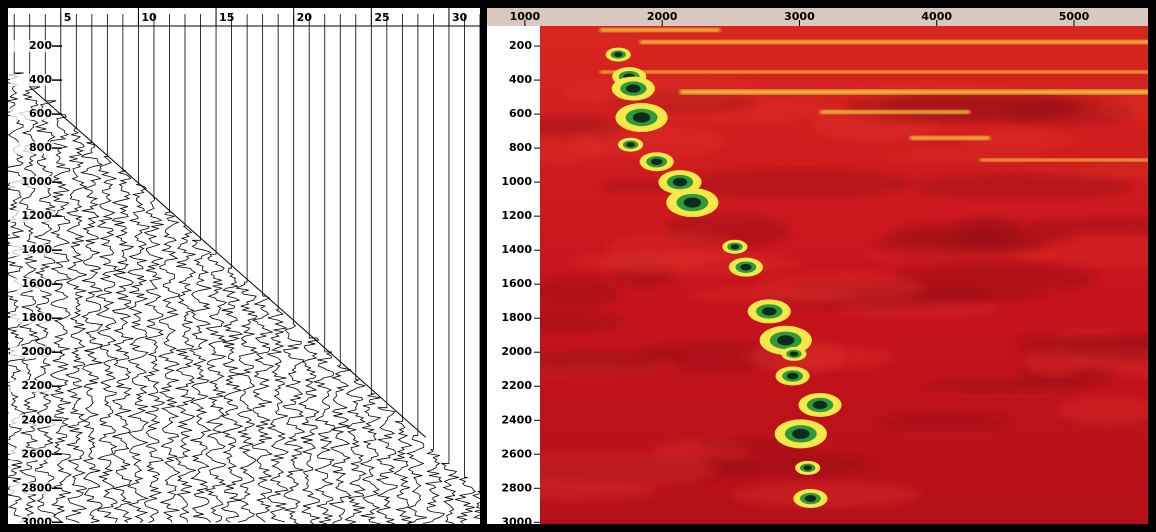  What do you see at coordinates (460, 17) in the screenshot?
I see `x-tick-label: 30` at bounding box center [460, 17].